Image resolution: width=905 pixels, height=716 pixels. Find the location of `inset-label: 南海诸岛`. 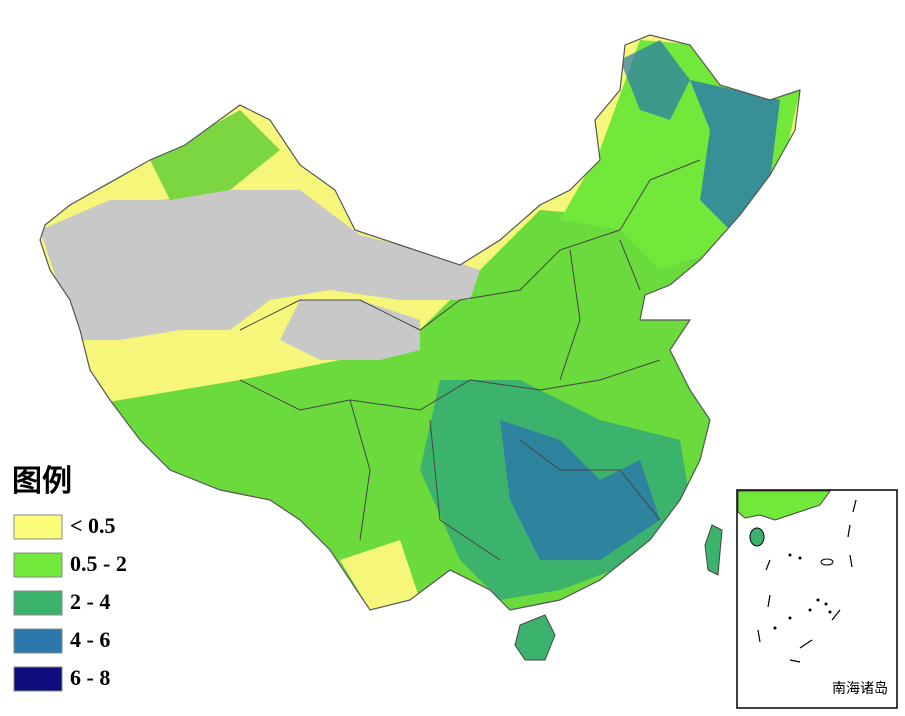

inset-label: 南海诸岛 is located at coordinates (860, 689).